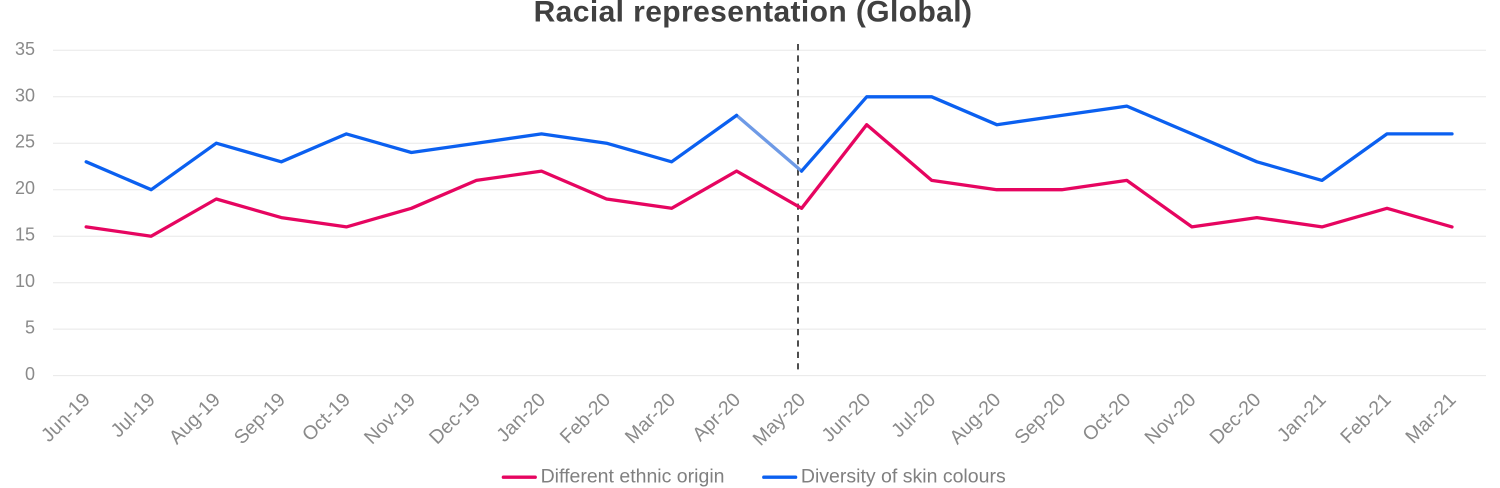  Describe the element at coordinates (903, 476) in the screenshot. I see `svg-text: Diversity of skin colours` at that location.